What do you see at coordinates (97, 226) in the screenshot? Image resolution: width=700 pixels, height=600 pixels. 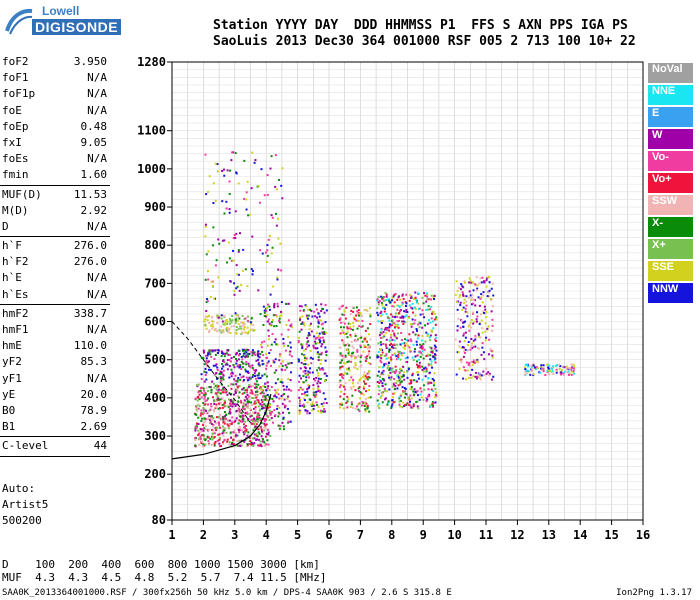 I see `param-value: N/A` at bounding box center [97, 226].